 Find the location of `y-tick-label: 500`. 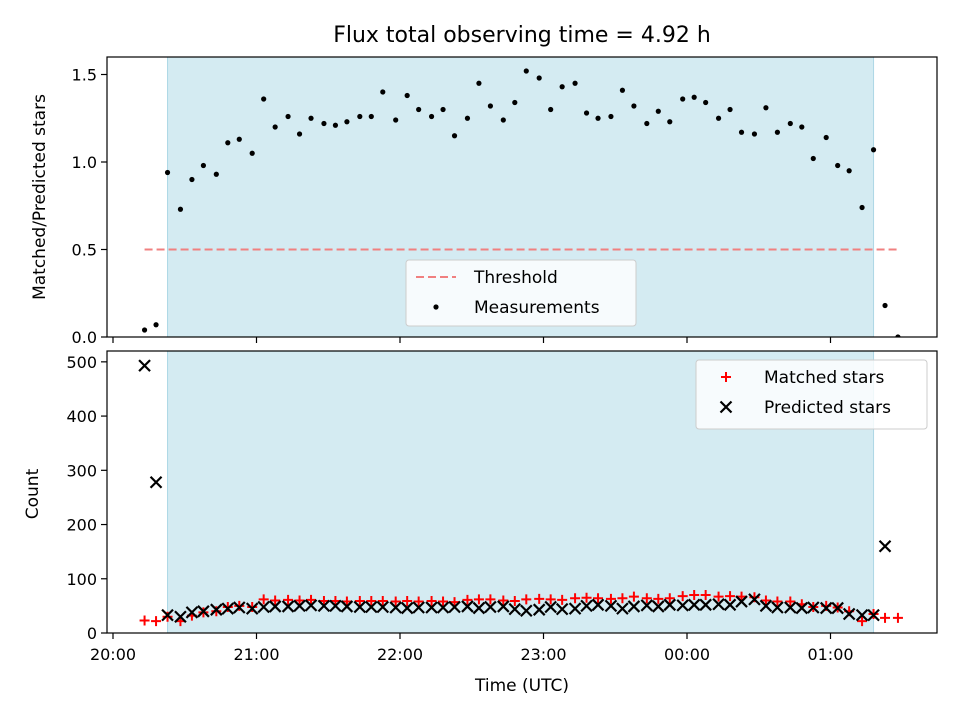

y-tick-label: 500 is located at coordinates (81, 362).